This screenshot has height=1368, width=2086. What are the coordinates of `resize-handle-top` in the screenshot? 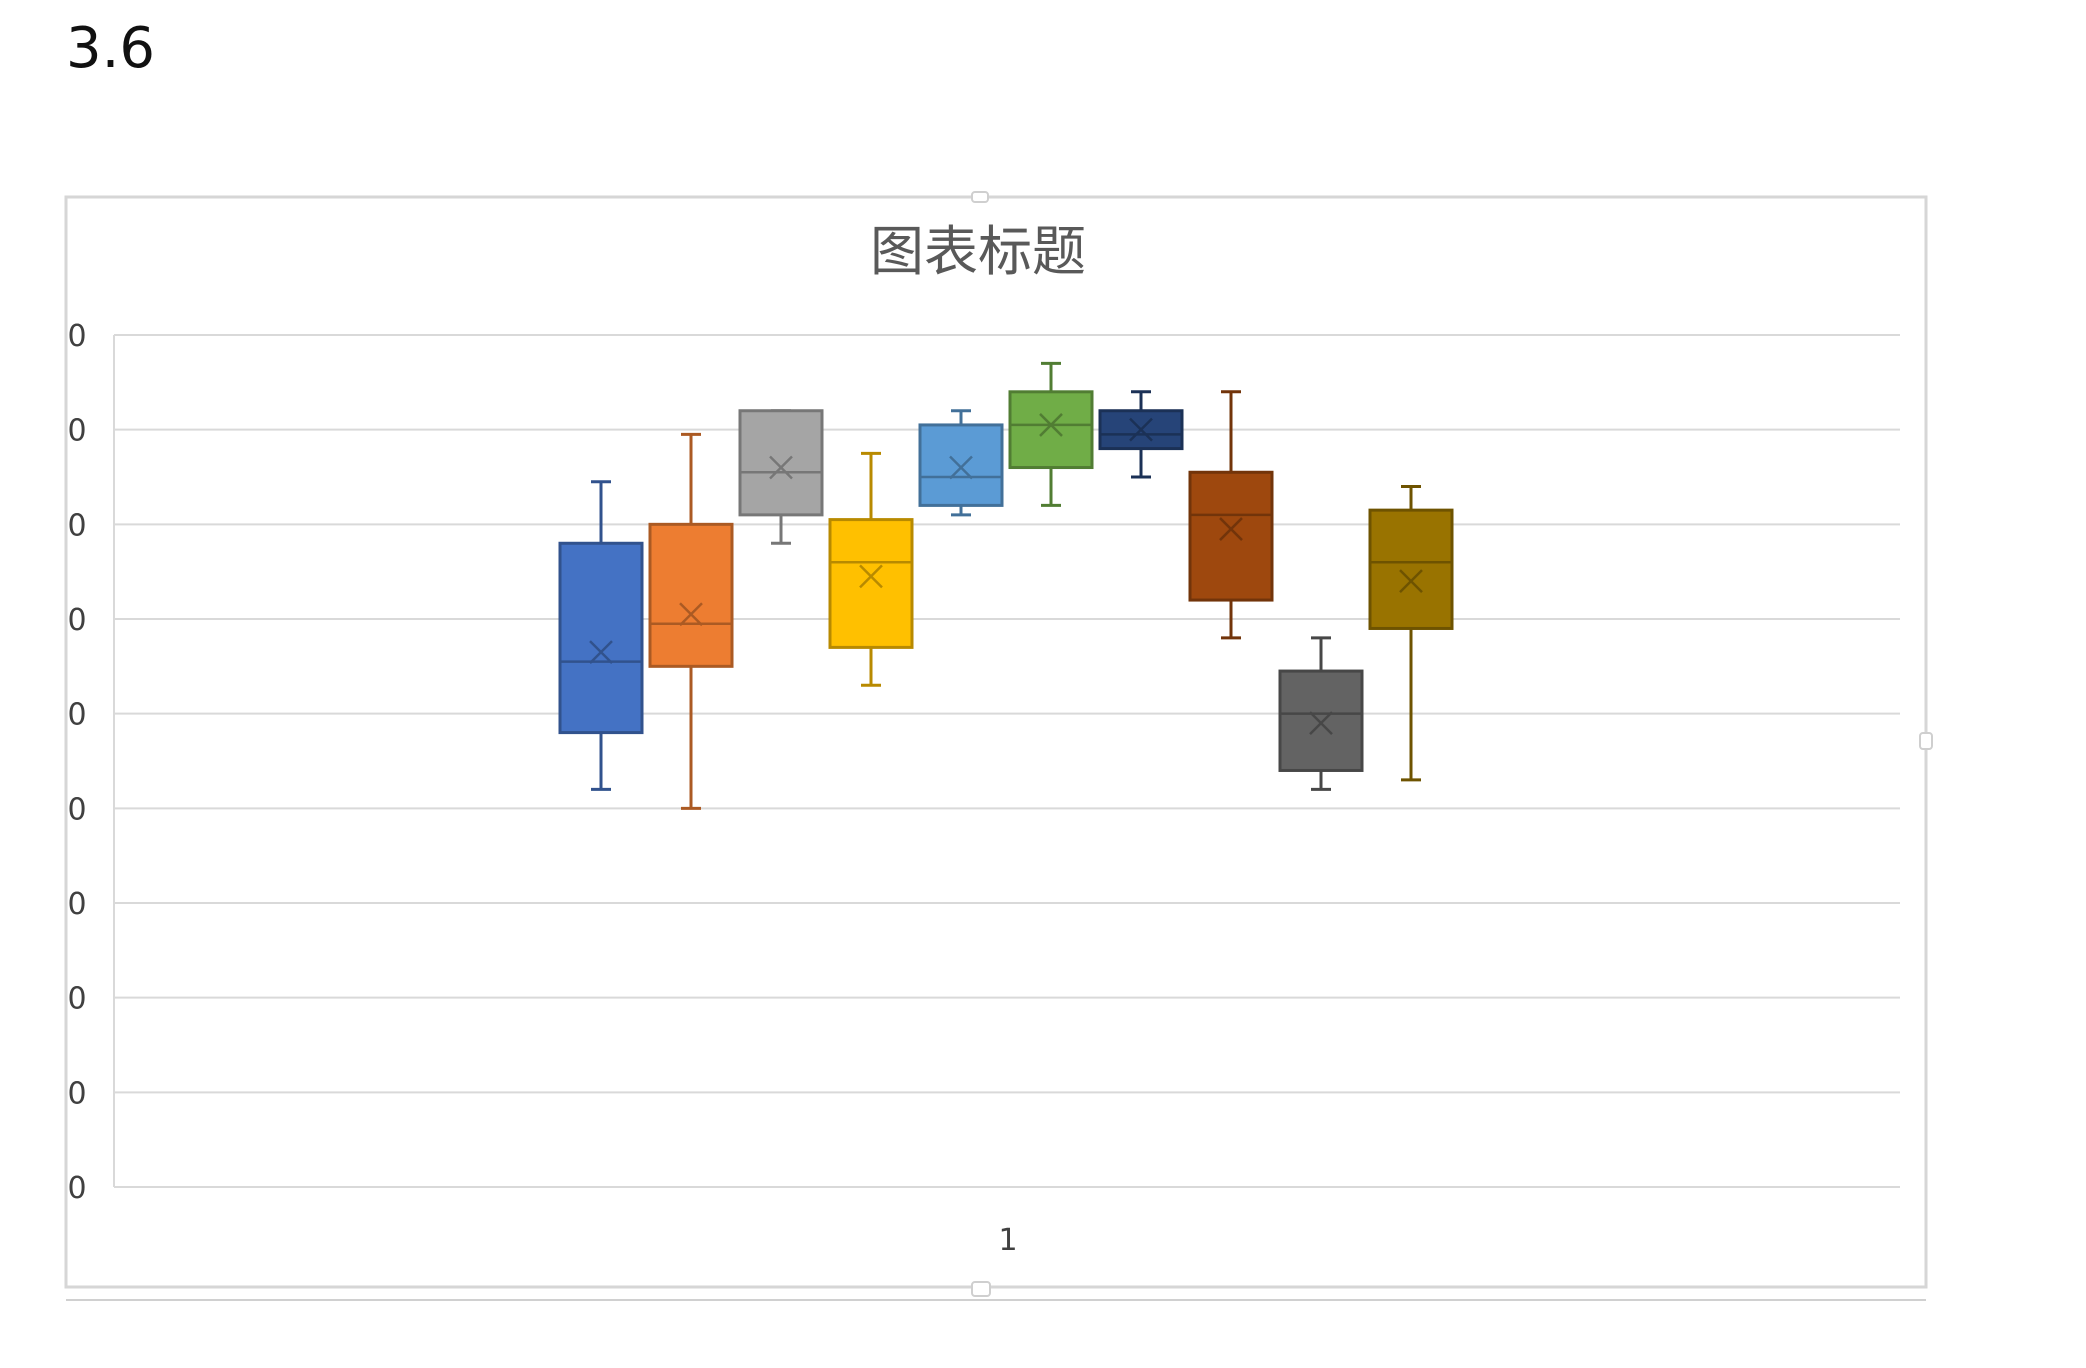 It's located at (980, 197).